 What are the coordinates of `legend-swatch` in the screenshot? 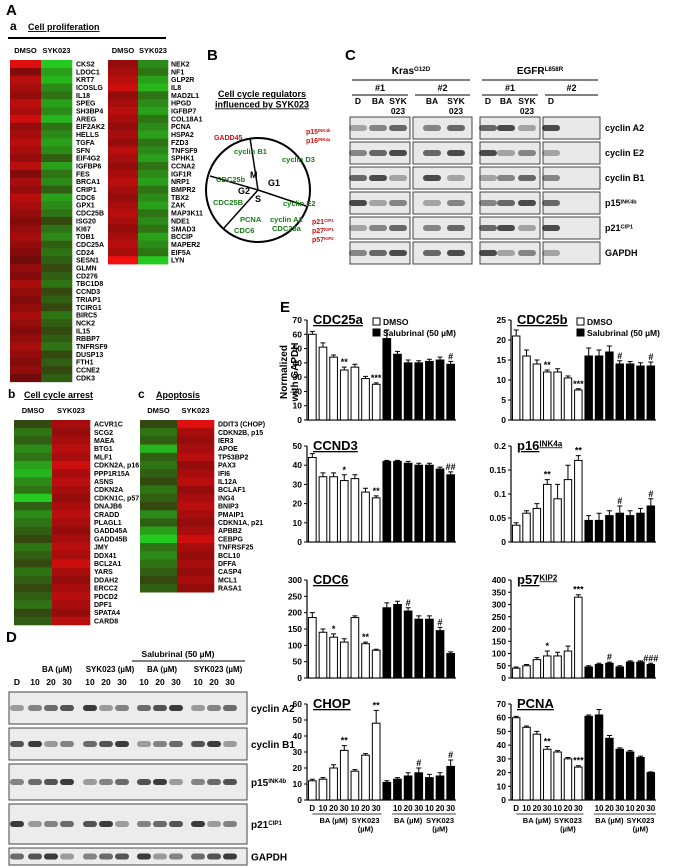 It's located at (376, 321).